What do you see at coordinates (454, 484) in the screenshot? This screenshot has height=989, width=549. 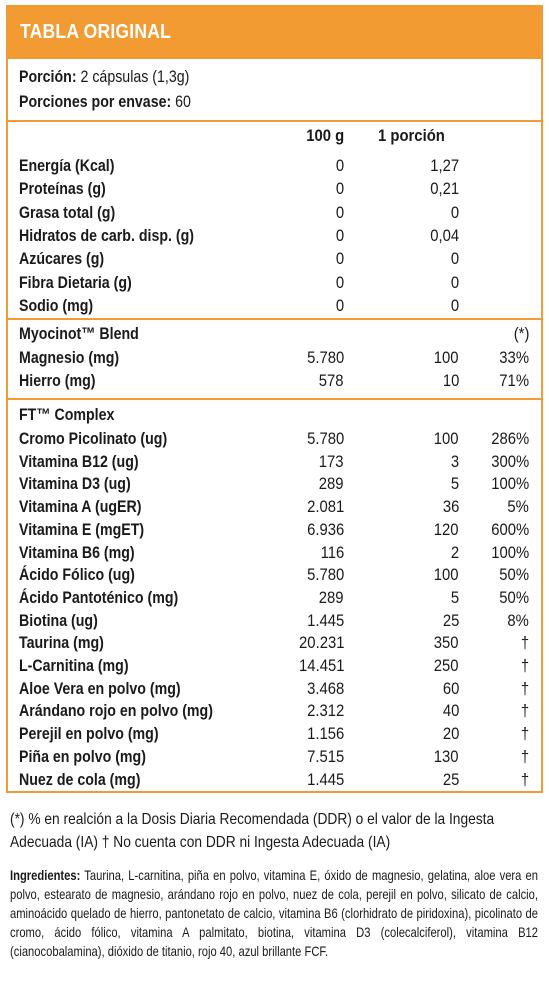 I see `value-per-portion: 5` at bounding box center [454, 484].